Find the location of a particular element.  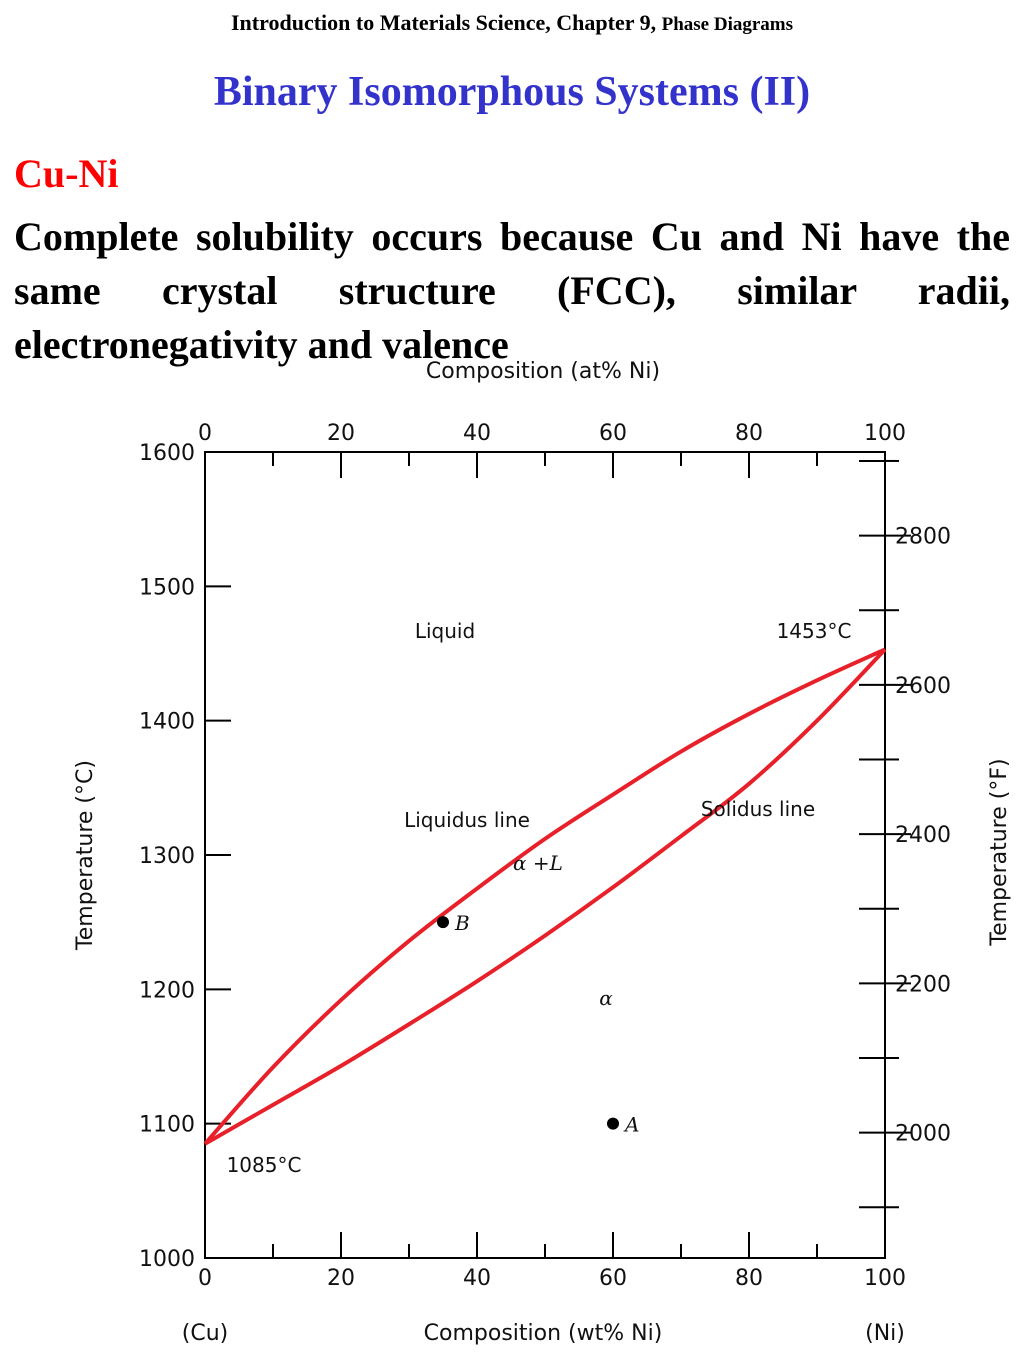

y-tick-label-left-5: 1500 is located at coordinates (167, 587).